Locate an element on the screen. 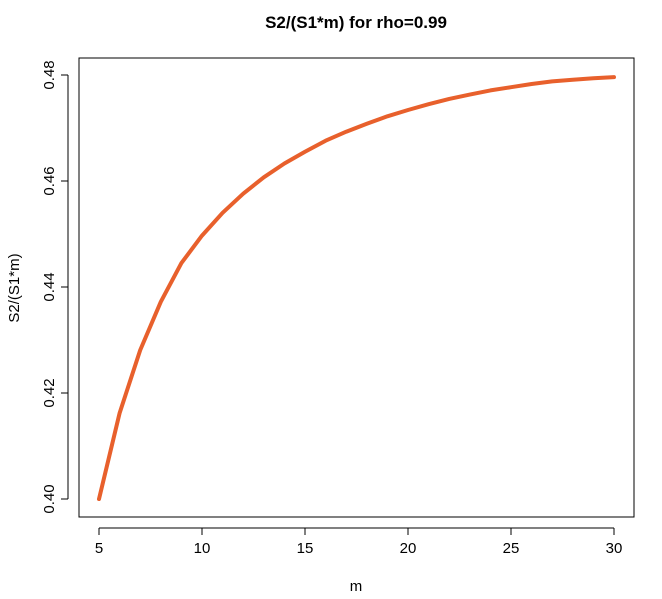  y-axis: 0.40 0.42 0.44 0.46 0.48 is located at coordinates (55, 287).